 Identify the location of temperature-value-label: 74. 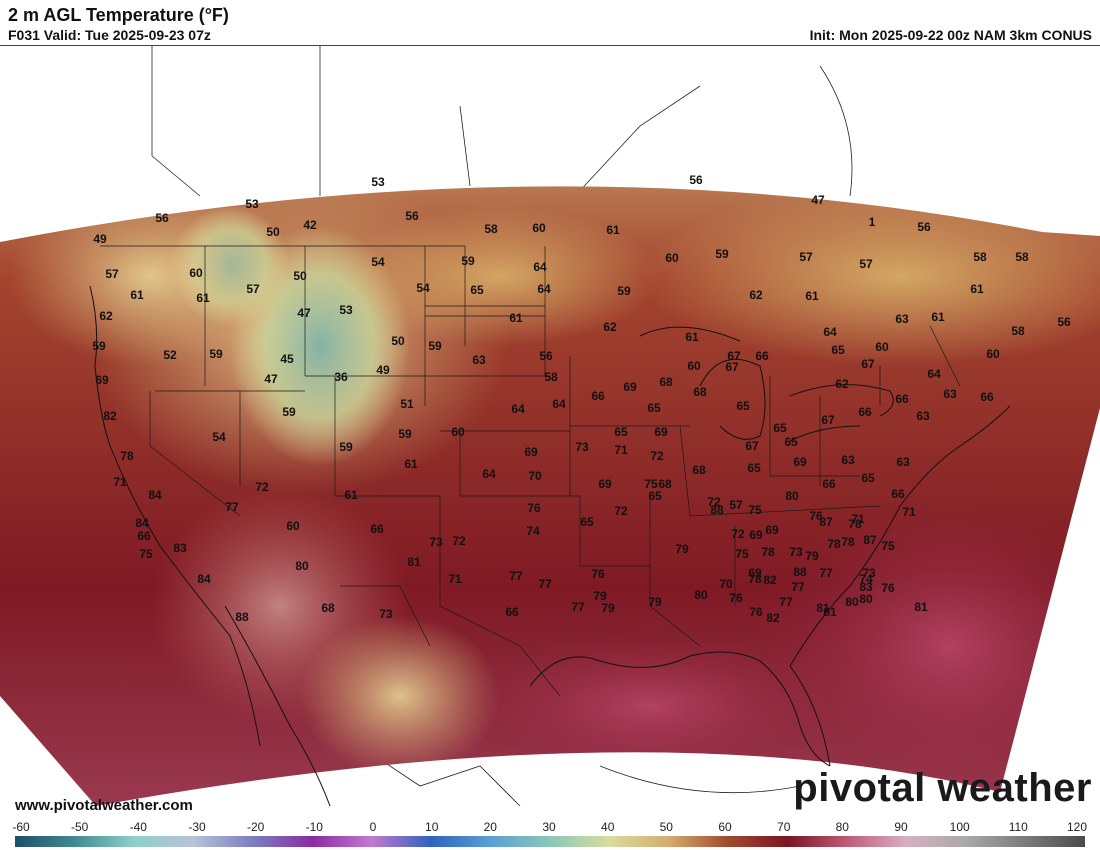
(3, 47).